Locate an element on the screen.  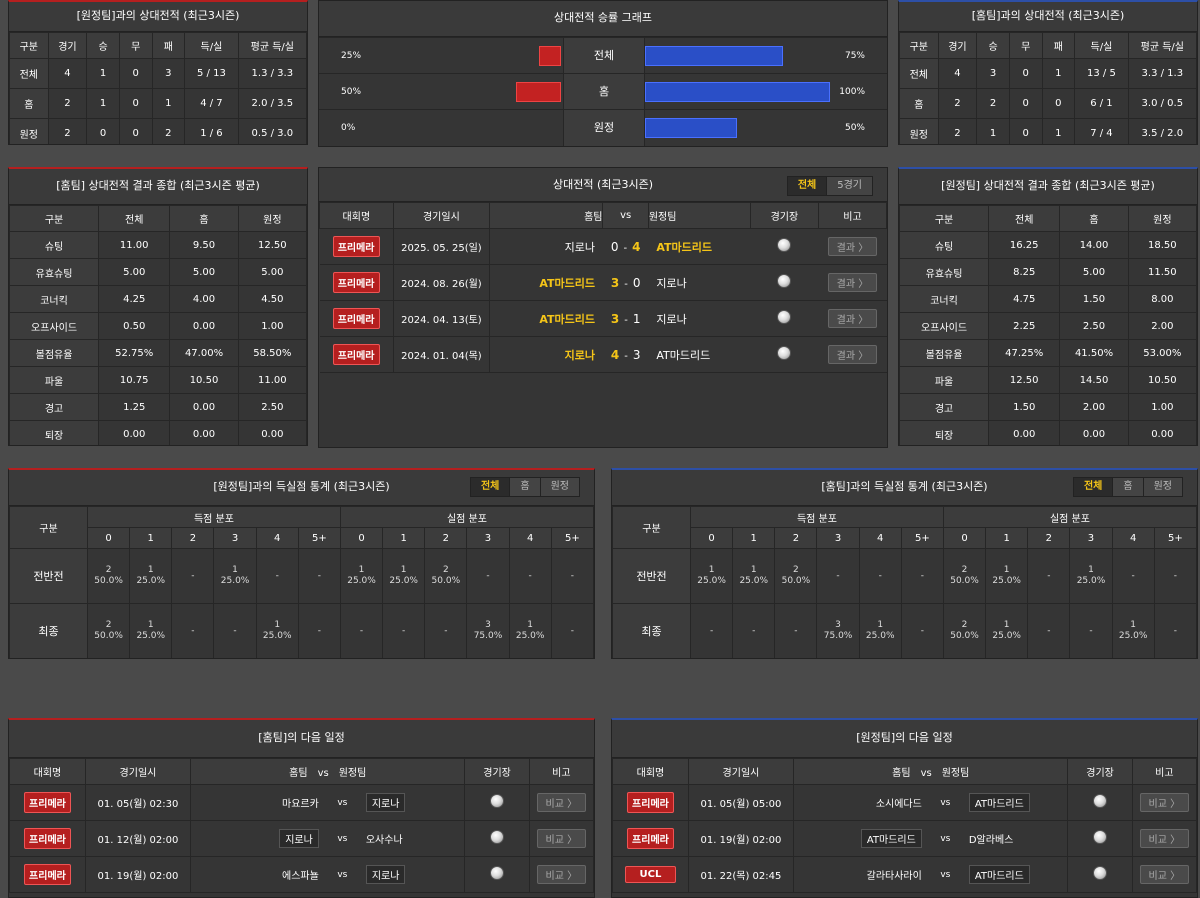
match-date: 2024. 08. 26(월) is located at coordinates (441, 282).